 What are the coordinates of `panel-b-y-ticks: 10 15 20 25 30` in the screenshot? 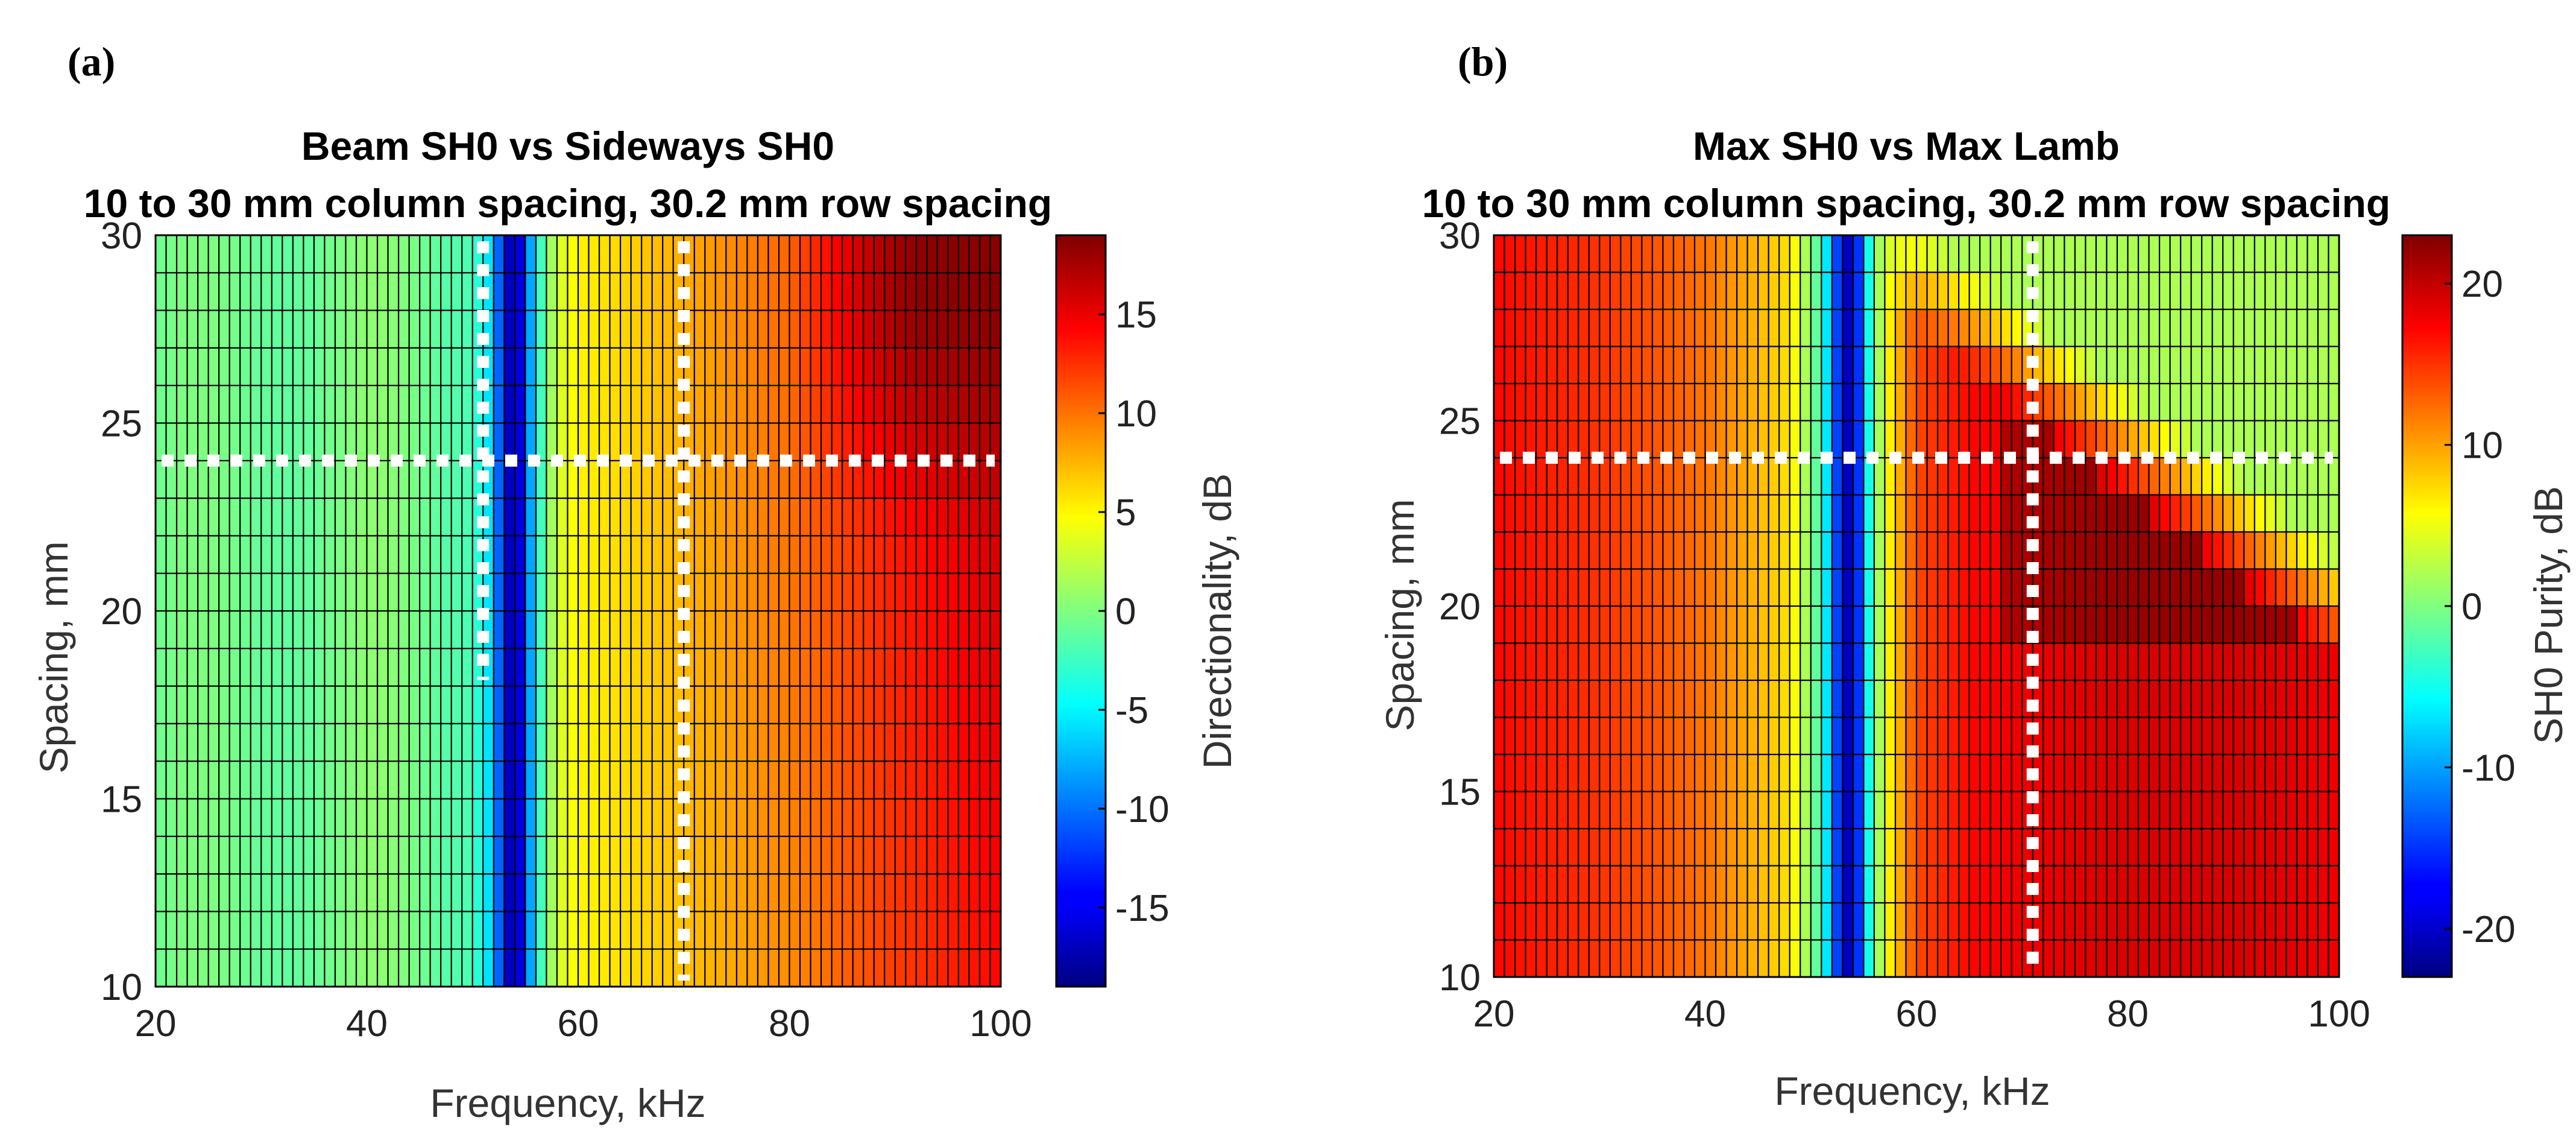 It's located at (1460, 607).